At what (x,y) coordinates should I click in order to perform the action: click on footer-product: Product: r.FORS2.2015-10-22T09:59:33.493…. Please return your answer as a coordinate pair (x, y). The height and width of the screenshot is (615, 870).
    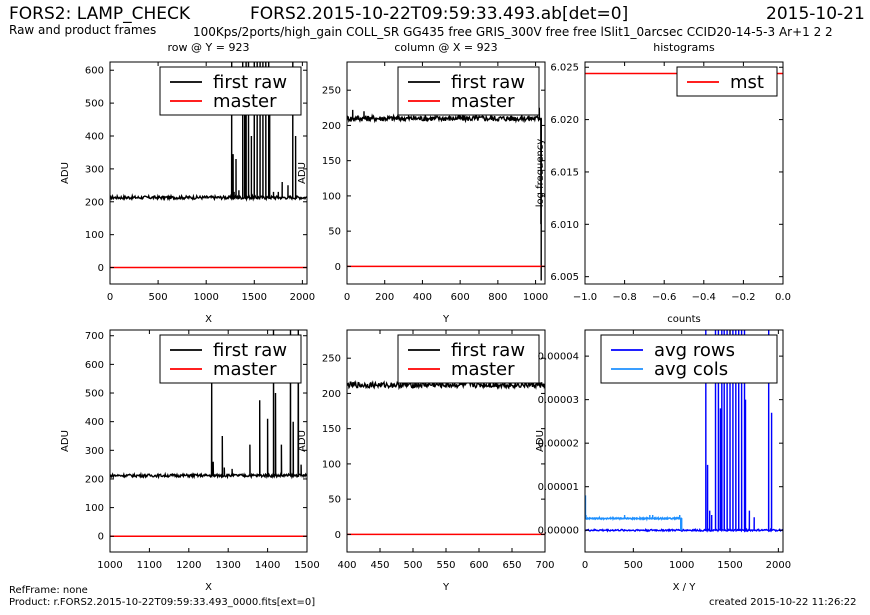
    Looking at the image, I should click on (162, 602).